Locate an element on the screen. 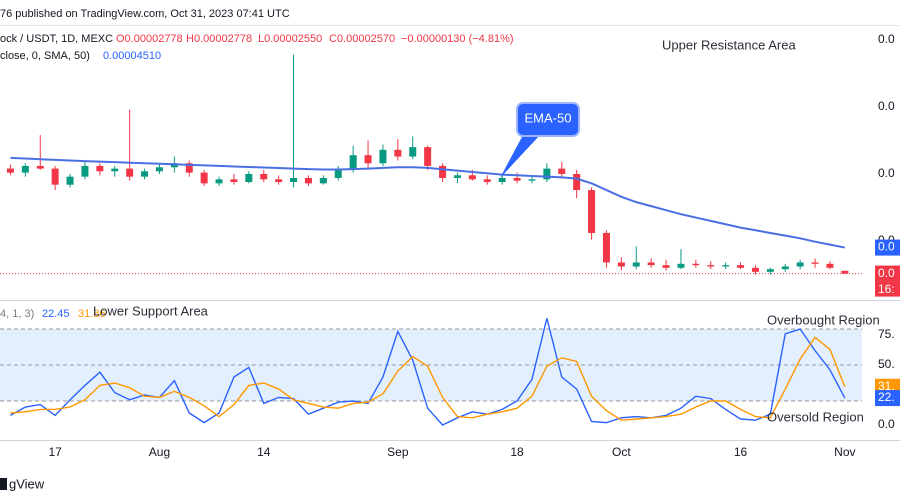  symbol: ock / USDT, 1D, MEXC is located at coordinates (56, 39).